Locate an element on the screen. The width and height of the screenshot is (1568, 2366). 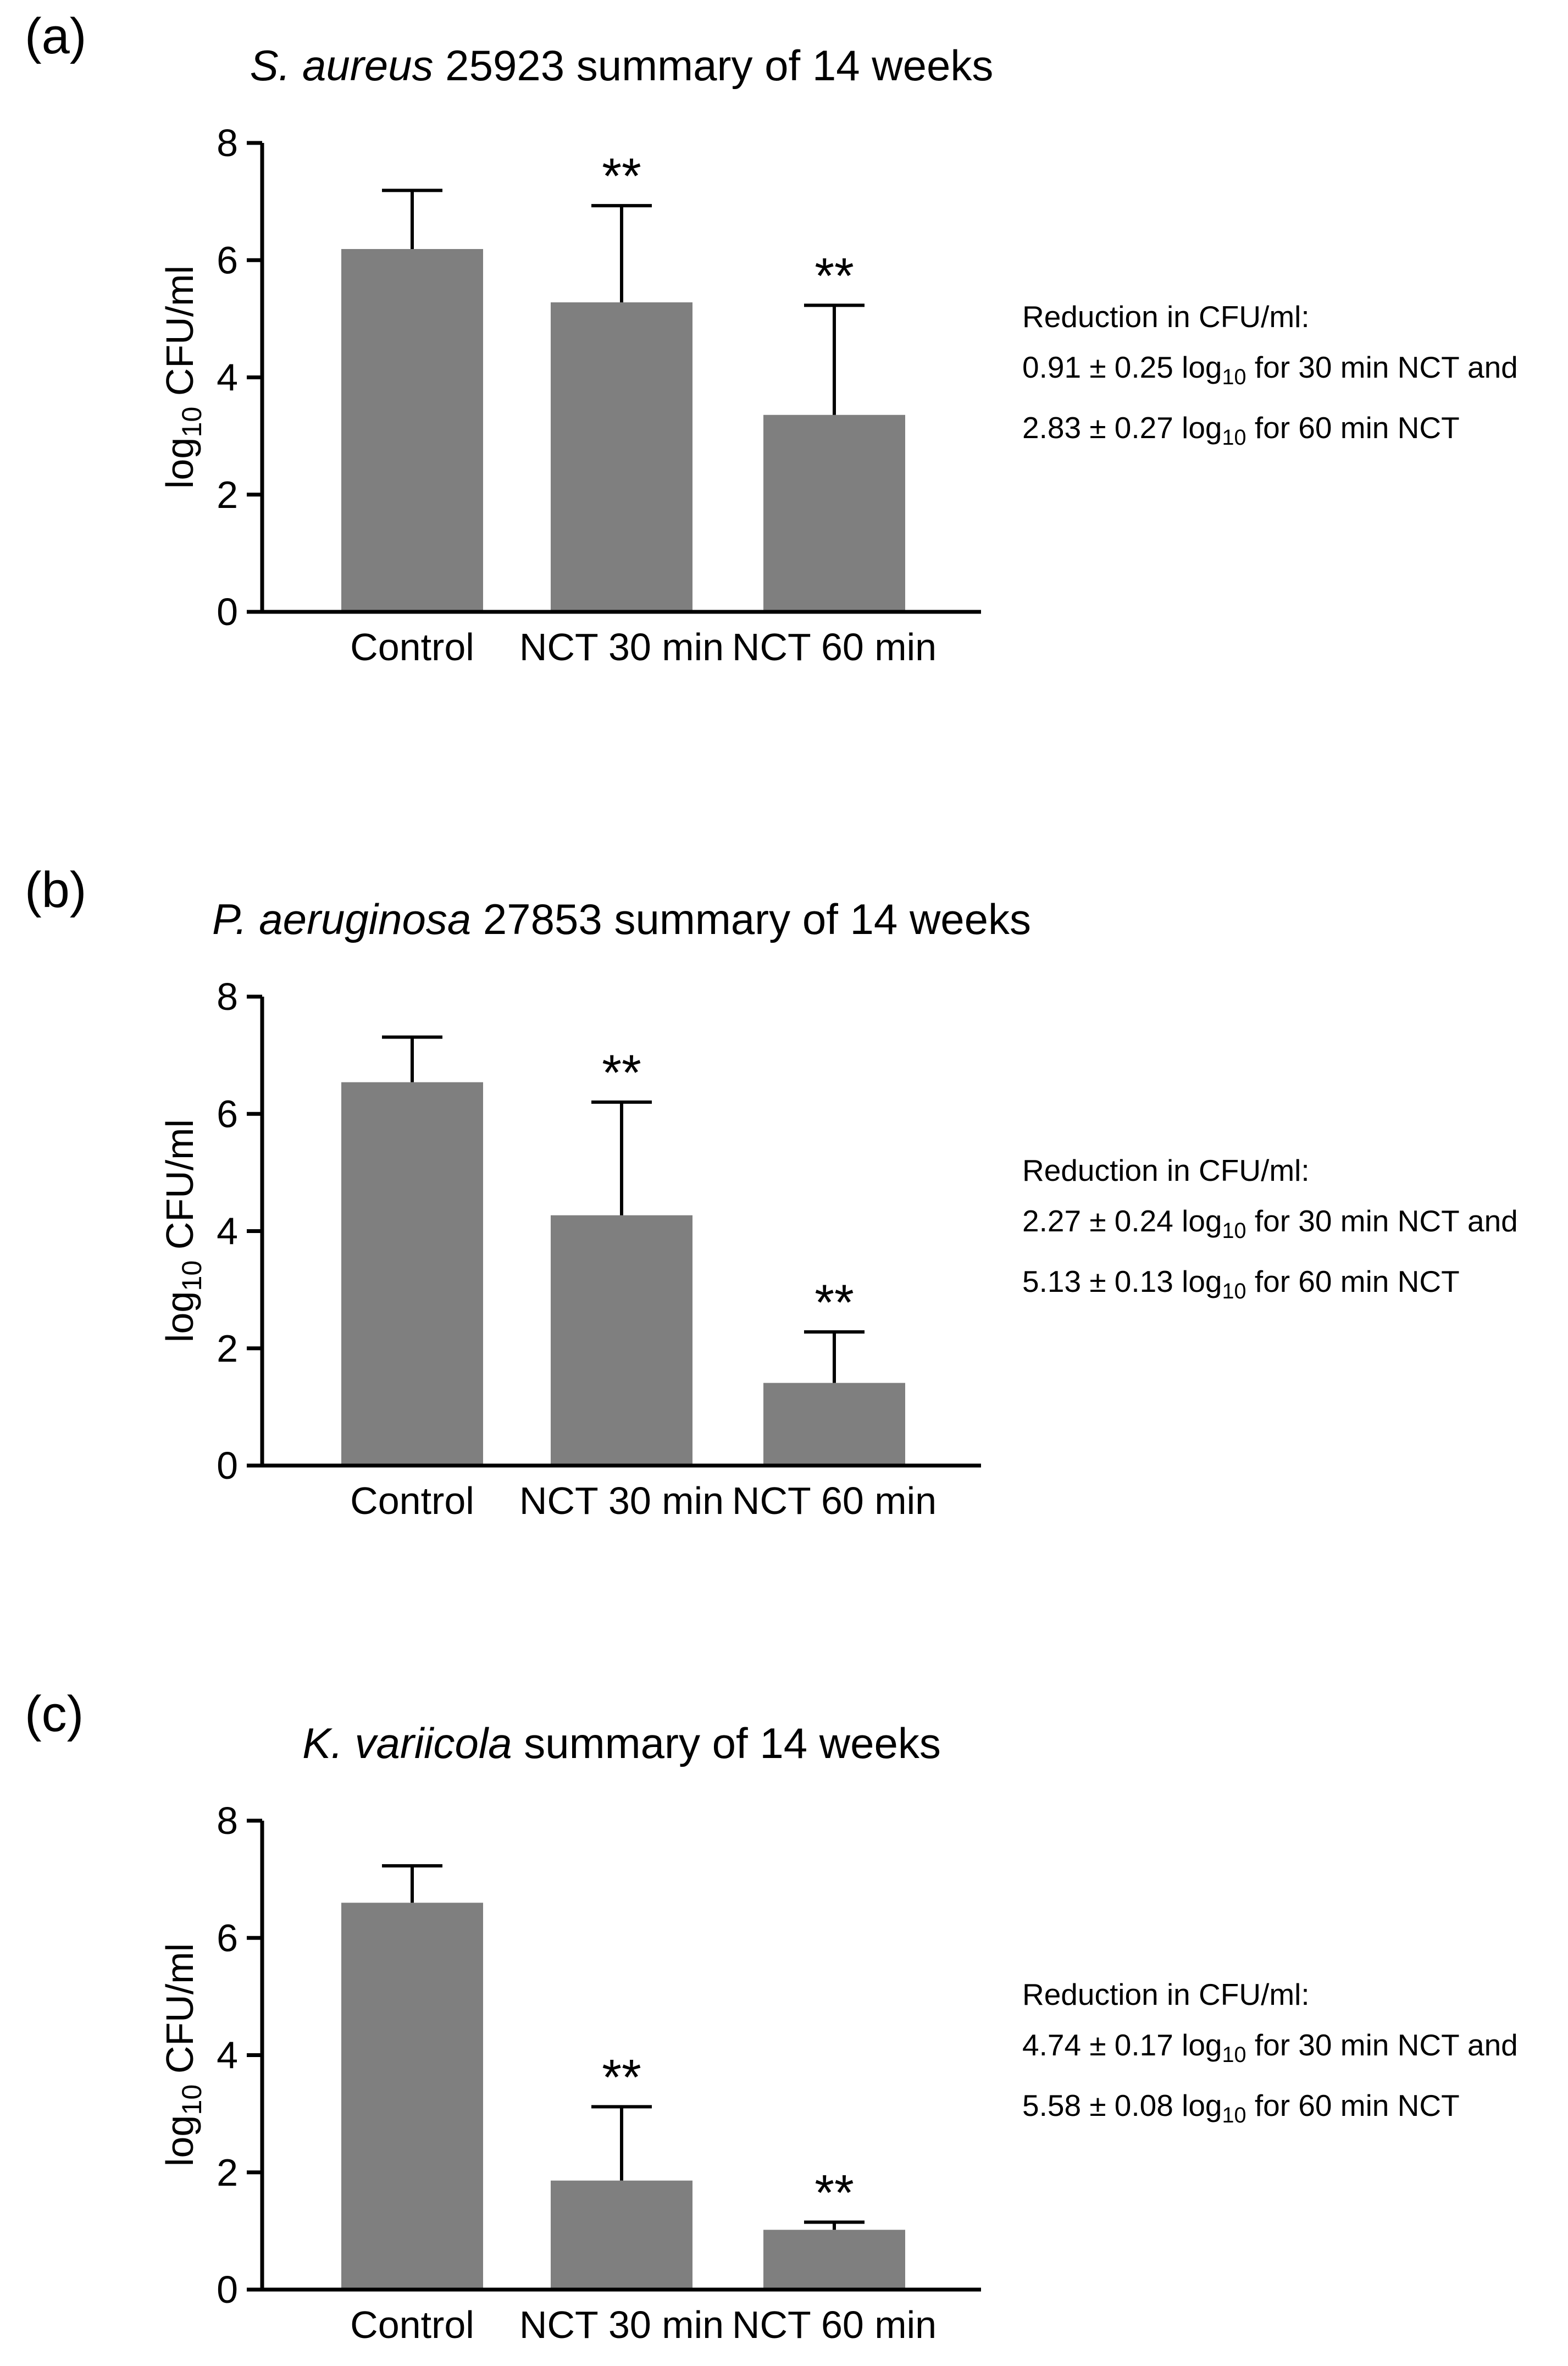
panel-label-b: (b) is located at coordinates (56, 890).